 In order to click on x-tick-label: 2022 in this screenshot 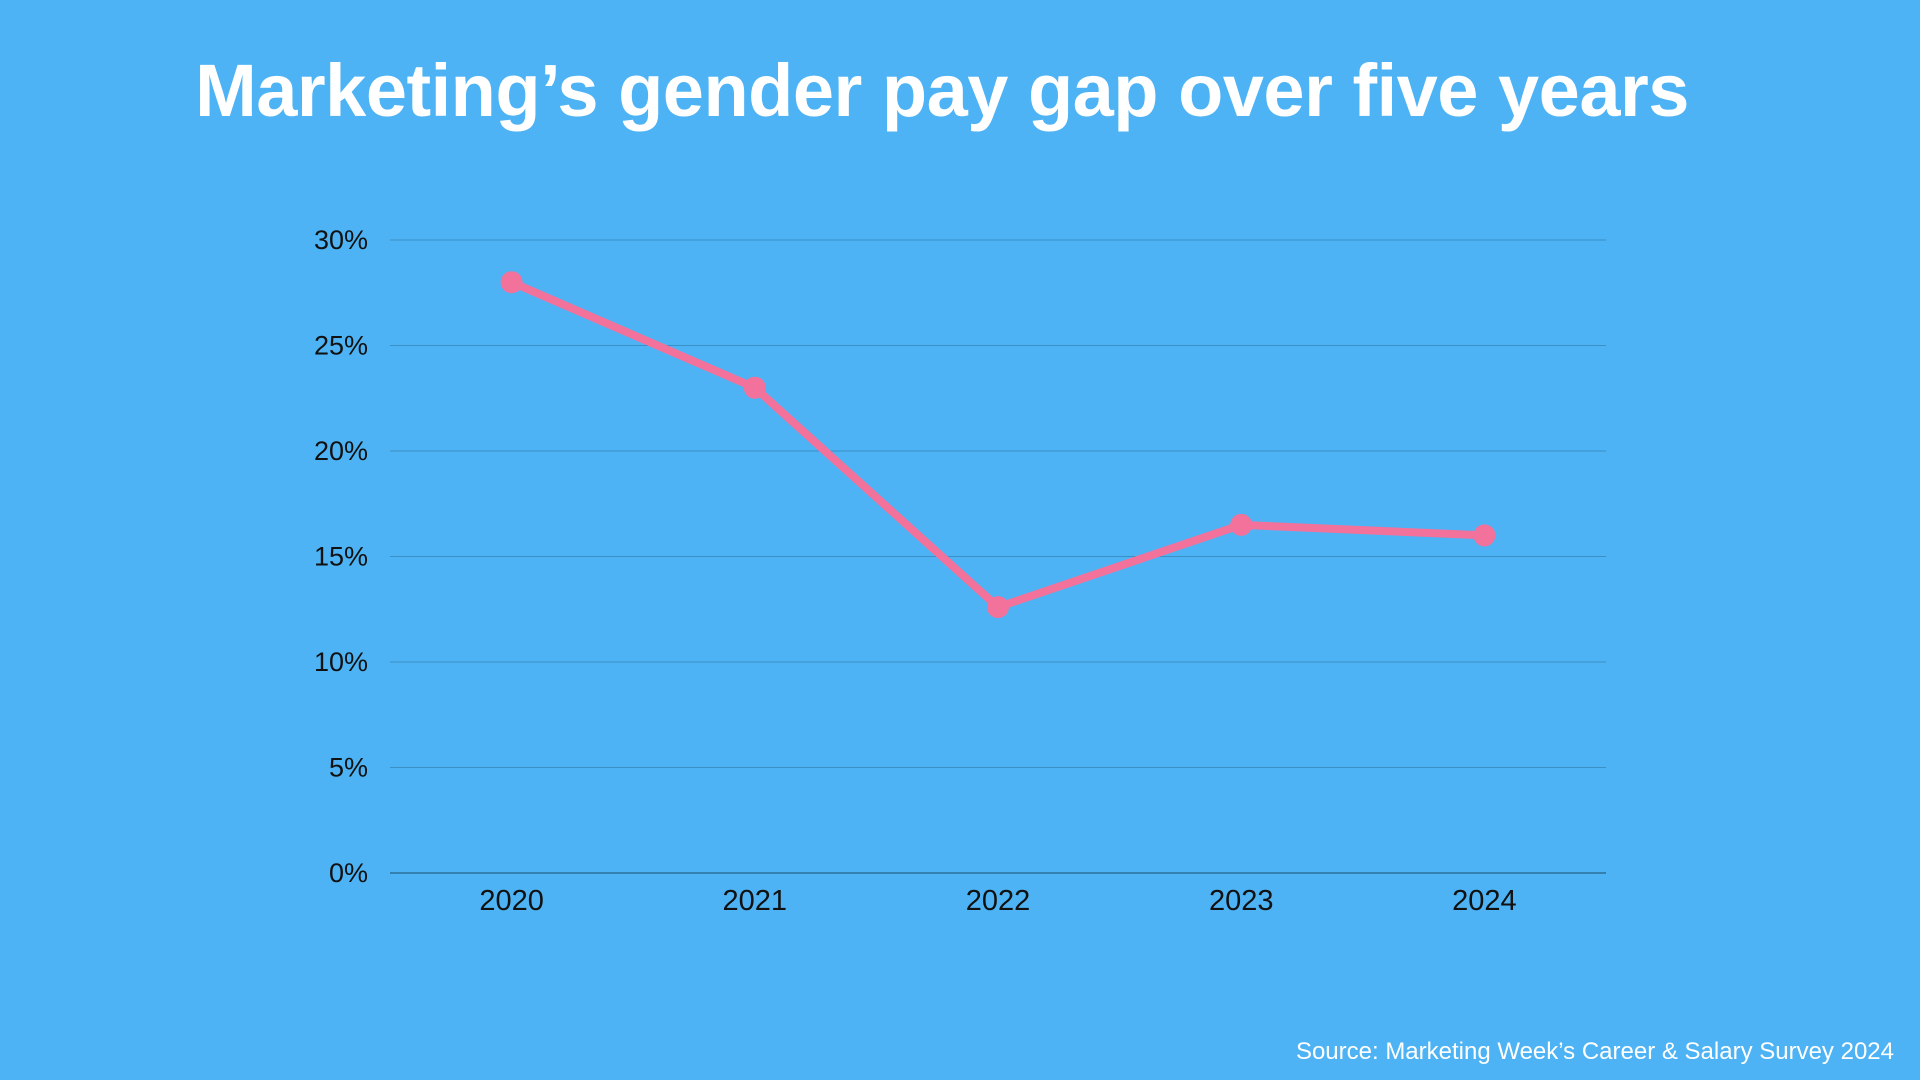, I will do `click(998, 901)`.